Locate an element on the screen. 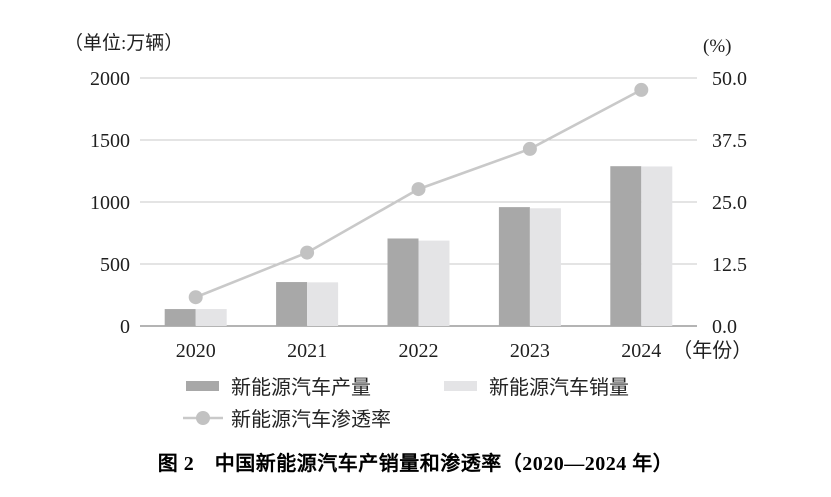  legend-label-penetration: 新能源汽车渗透率 is located at coordinates (311, 420).